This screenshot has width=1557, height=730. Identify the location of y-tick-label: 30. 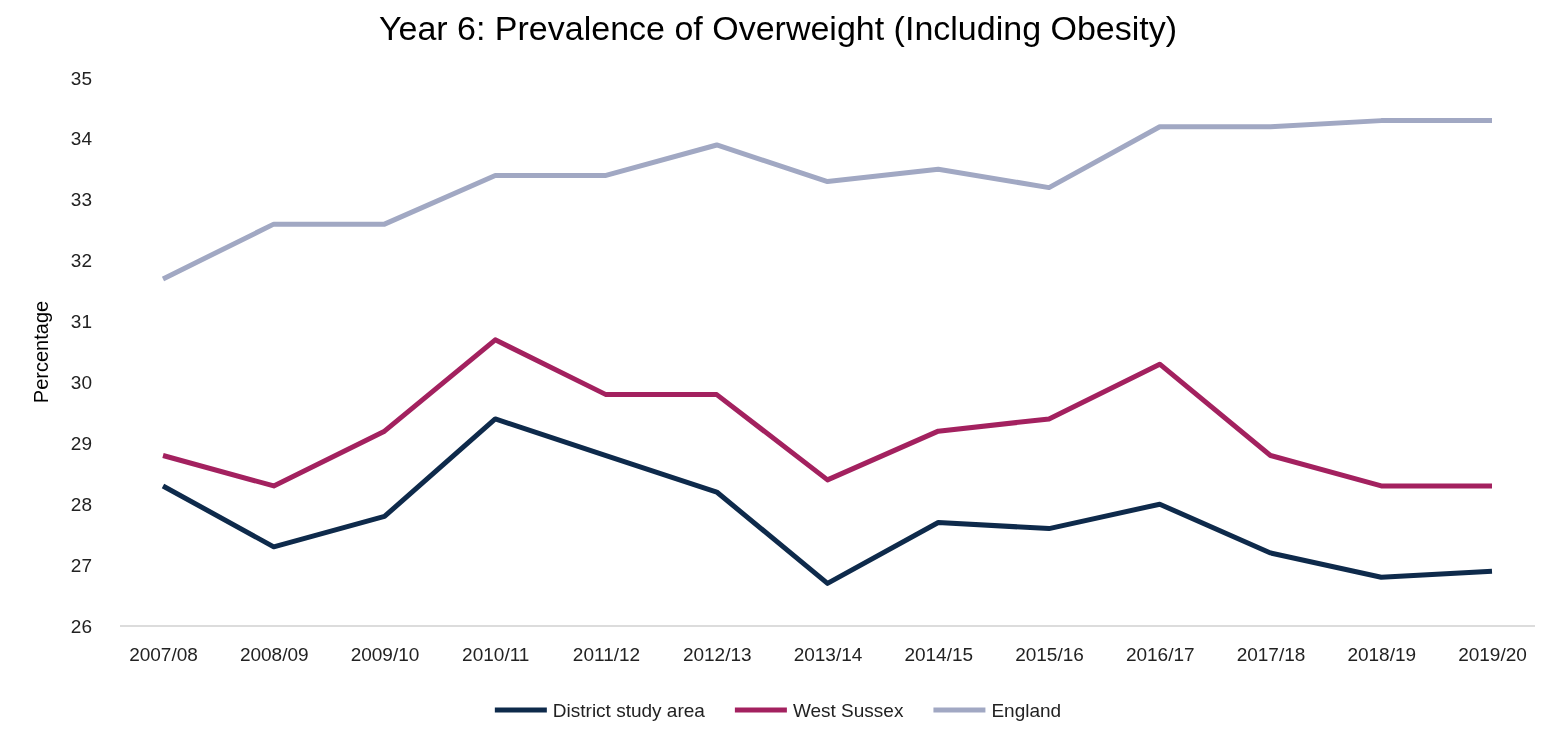
(81, 383).